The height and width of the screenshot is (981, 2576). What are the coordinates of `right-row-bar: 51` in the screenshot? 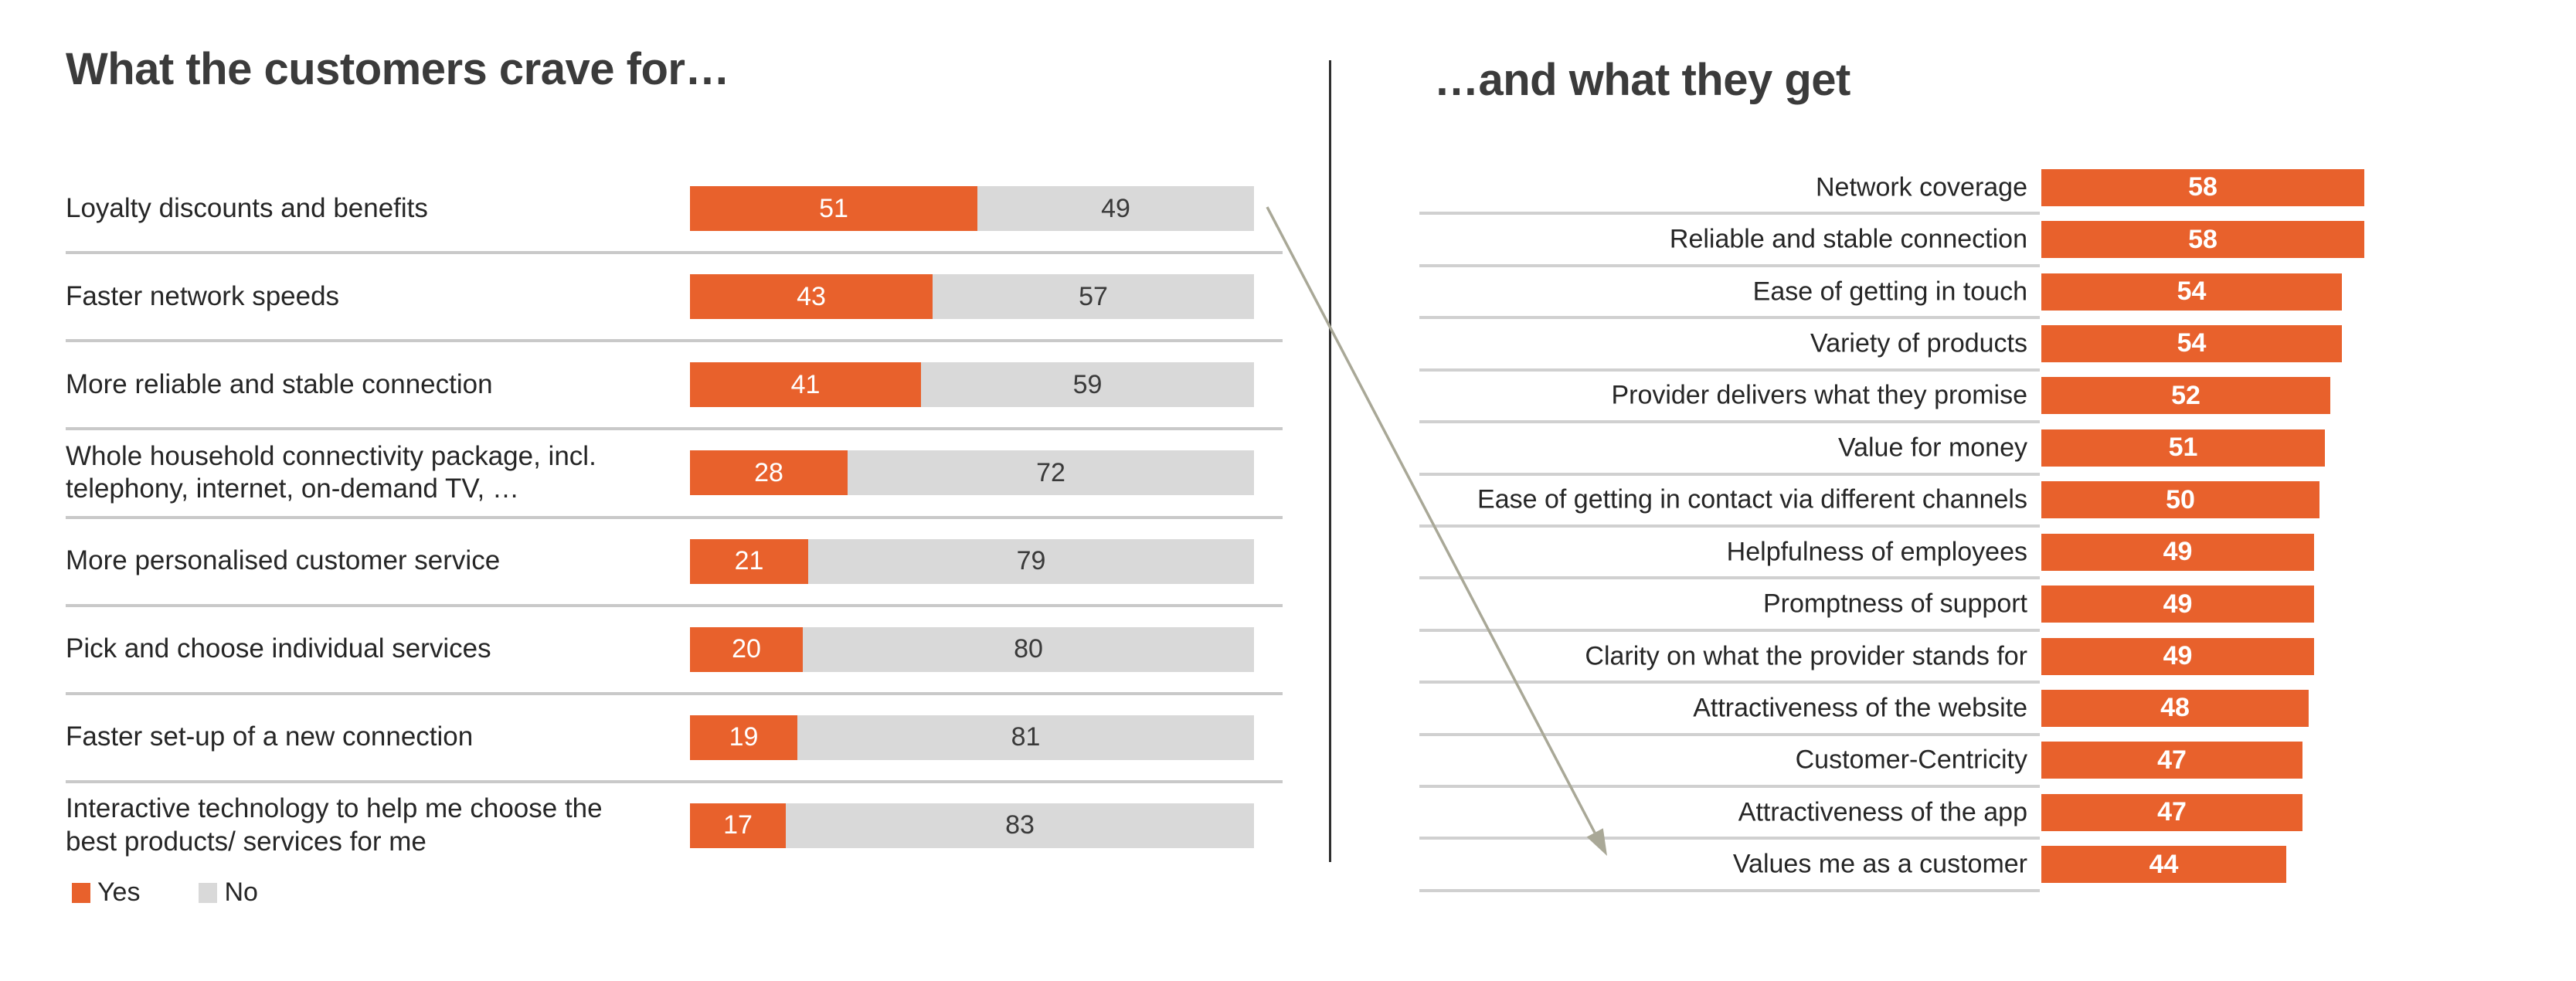 It's located at (2183, 448).